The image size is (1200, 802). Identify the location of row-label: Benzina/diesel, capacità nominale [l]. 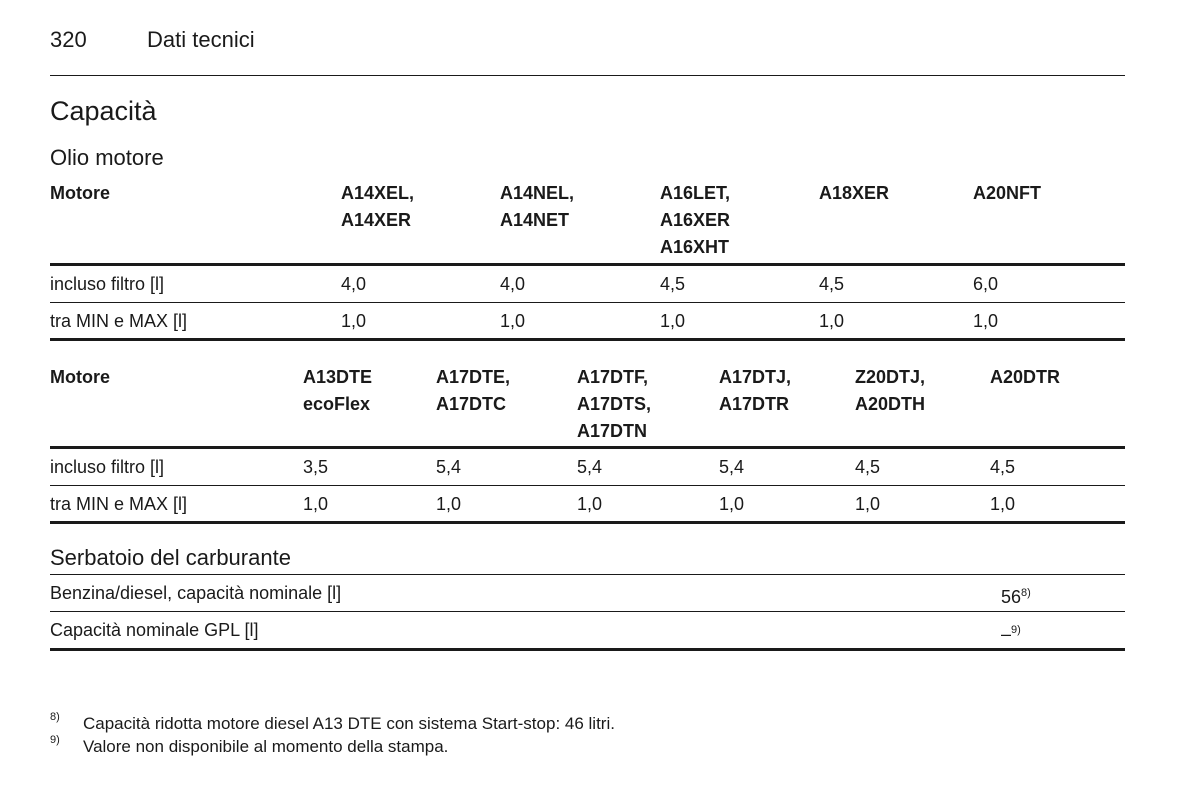
(196, 593).